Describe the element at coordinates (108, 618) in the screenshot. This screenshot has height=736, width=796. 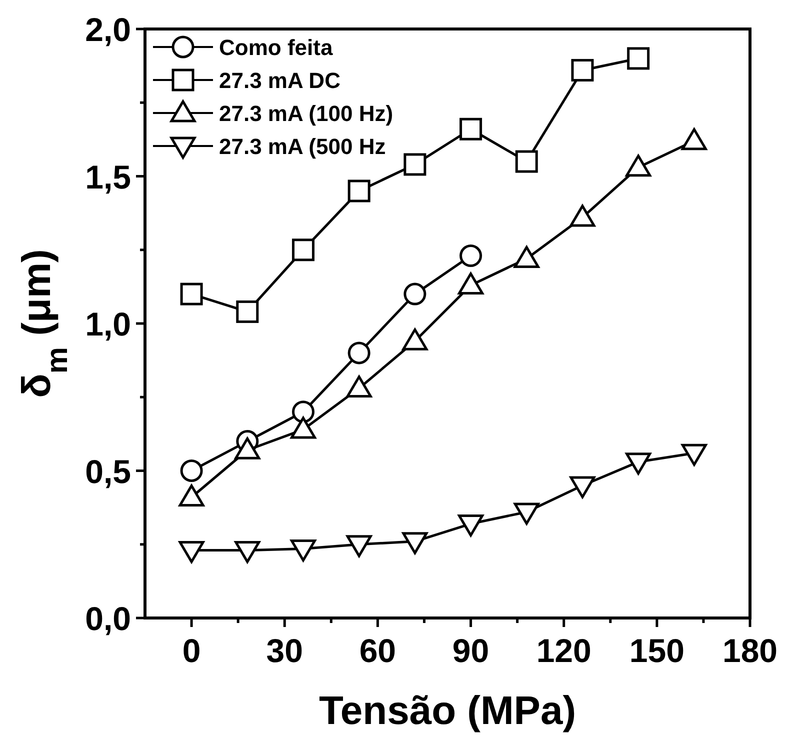
I see `y-tick-label: 0,0` at that location.